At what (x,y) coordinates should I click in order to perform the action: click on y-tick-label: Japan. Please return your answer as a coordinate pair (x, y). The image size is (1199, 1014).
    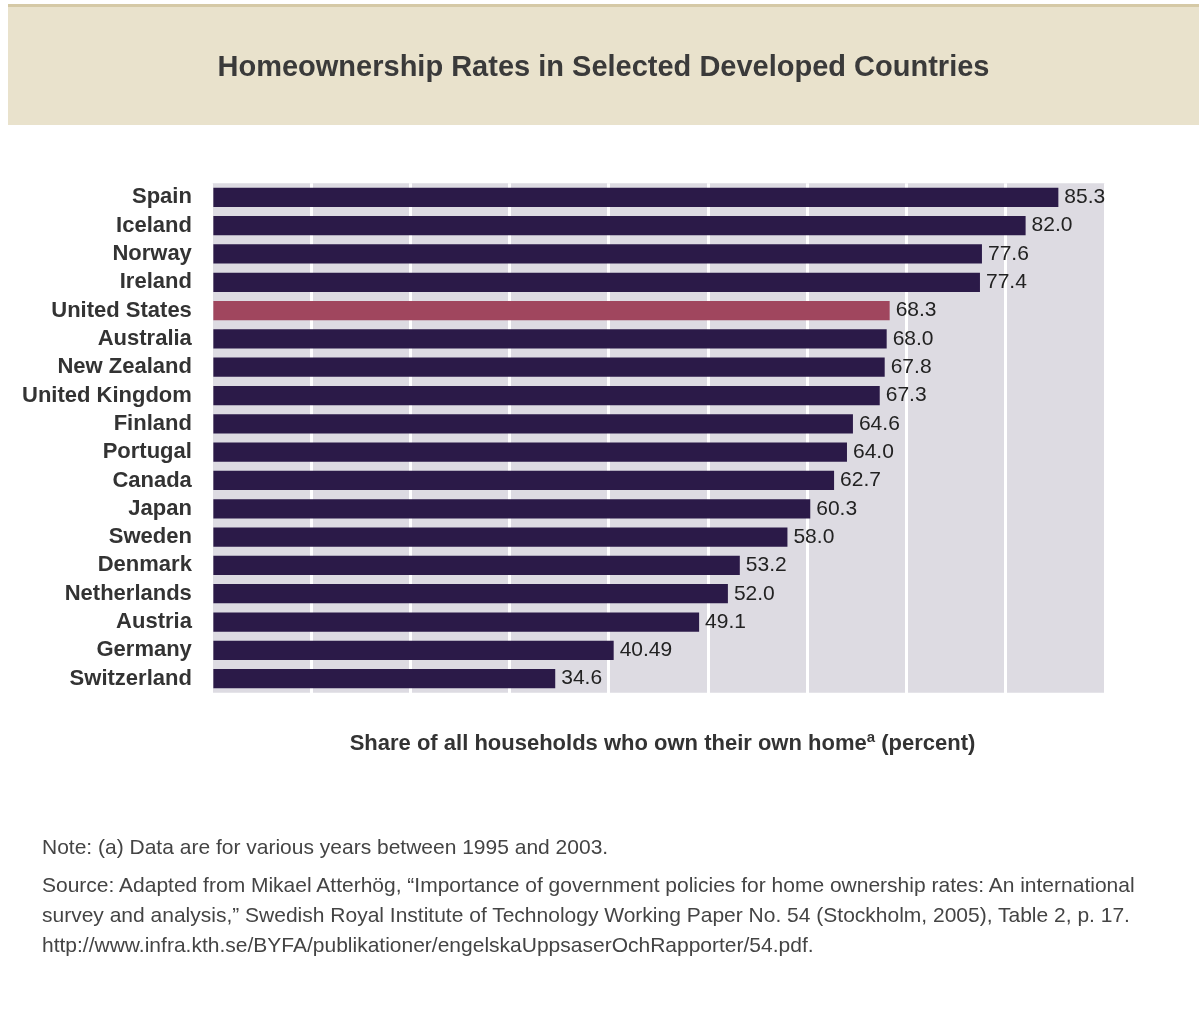
    Looking at the image, I should click on (160, 507).